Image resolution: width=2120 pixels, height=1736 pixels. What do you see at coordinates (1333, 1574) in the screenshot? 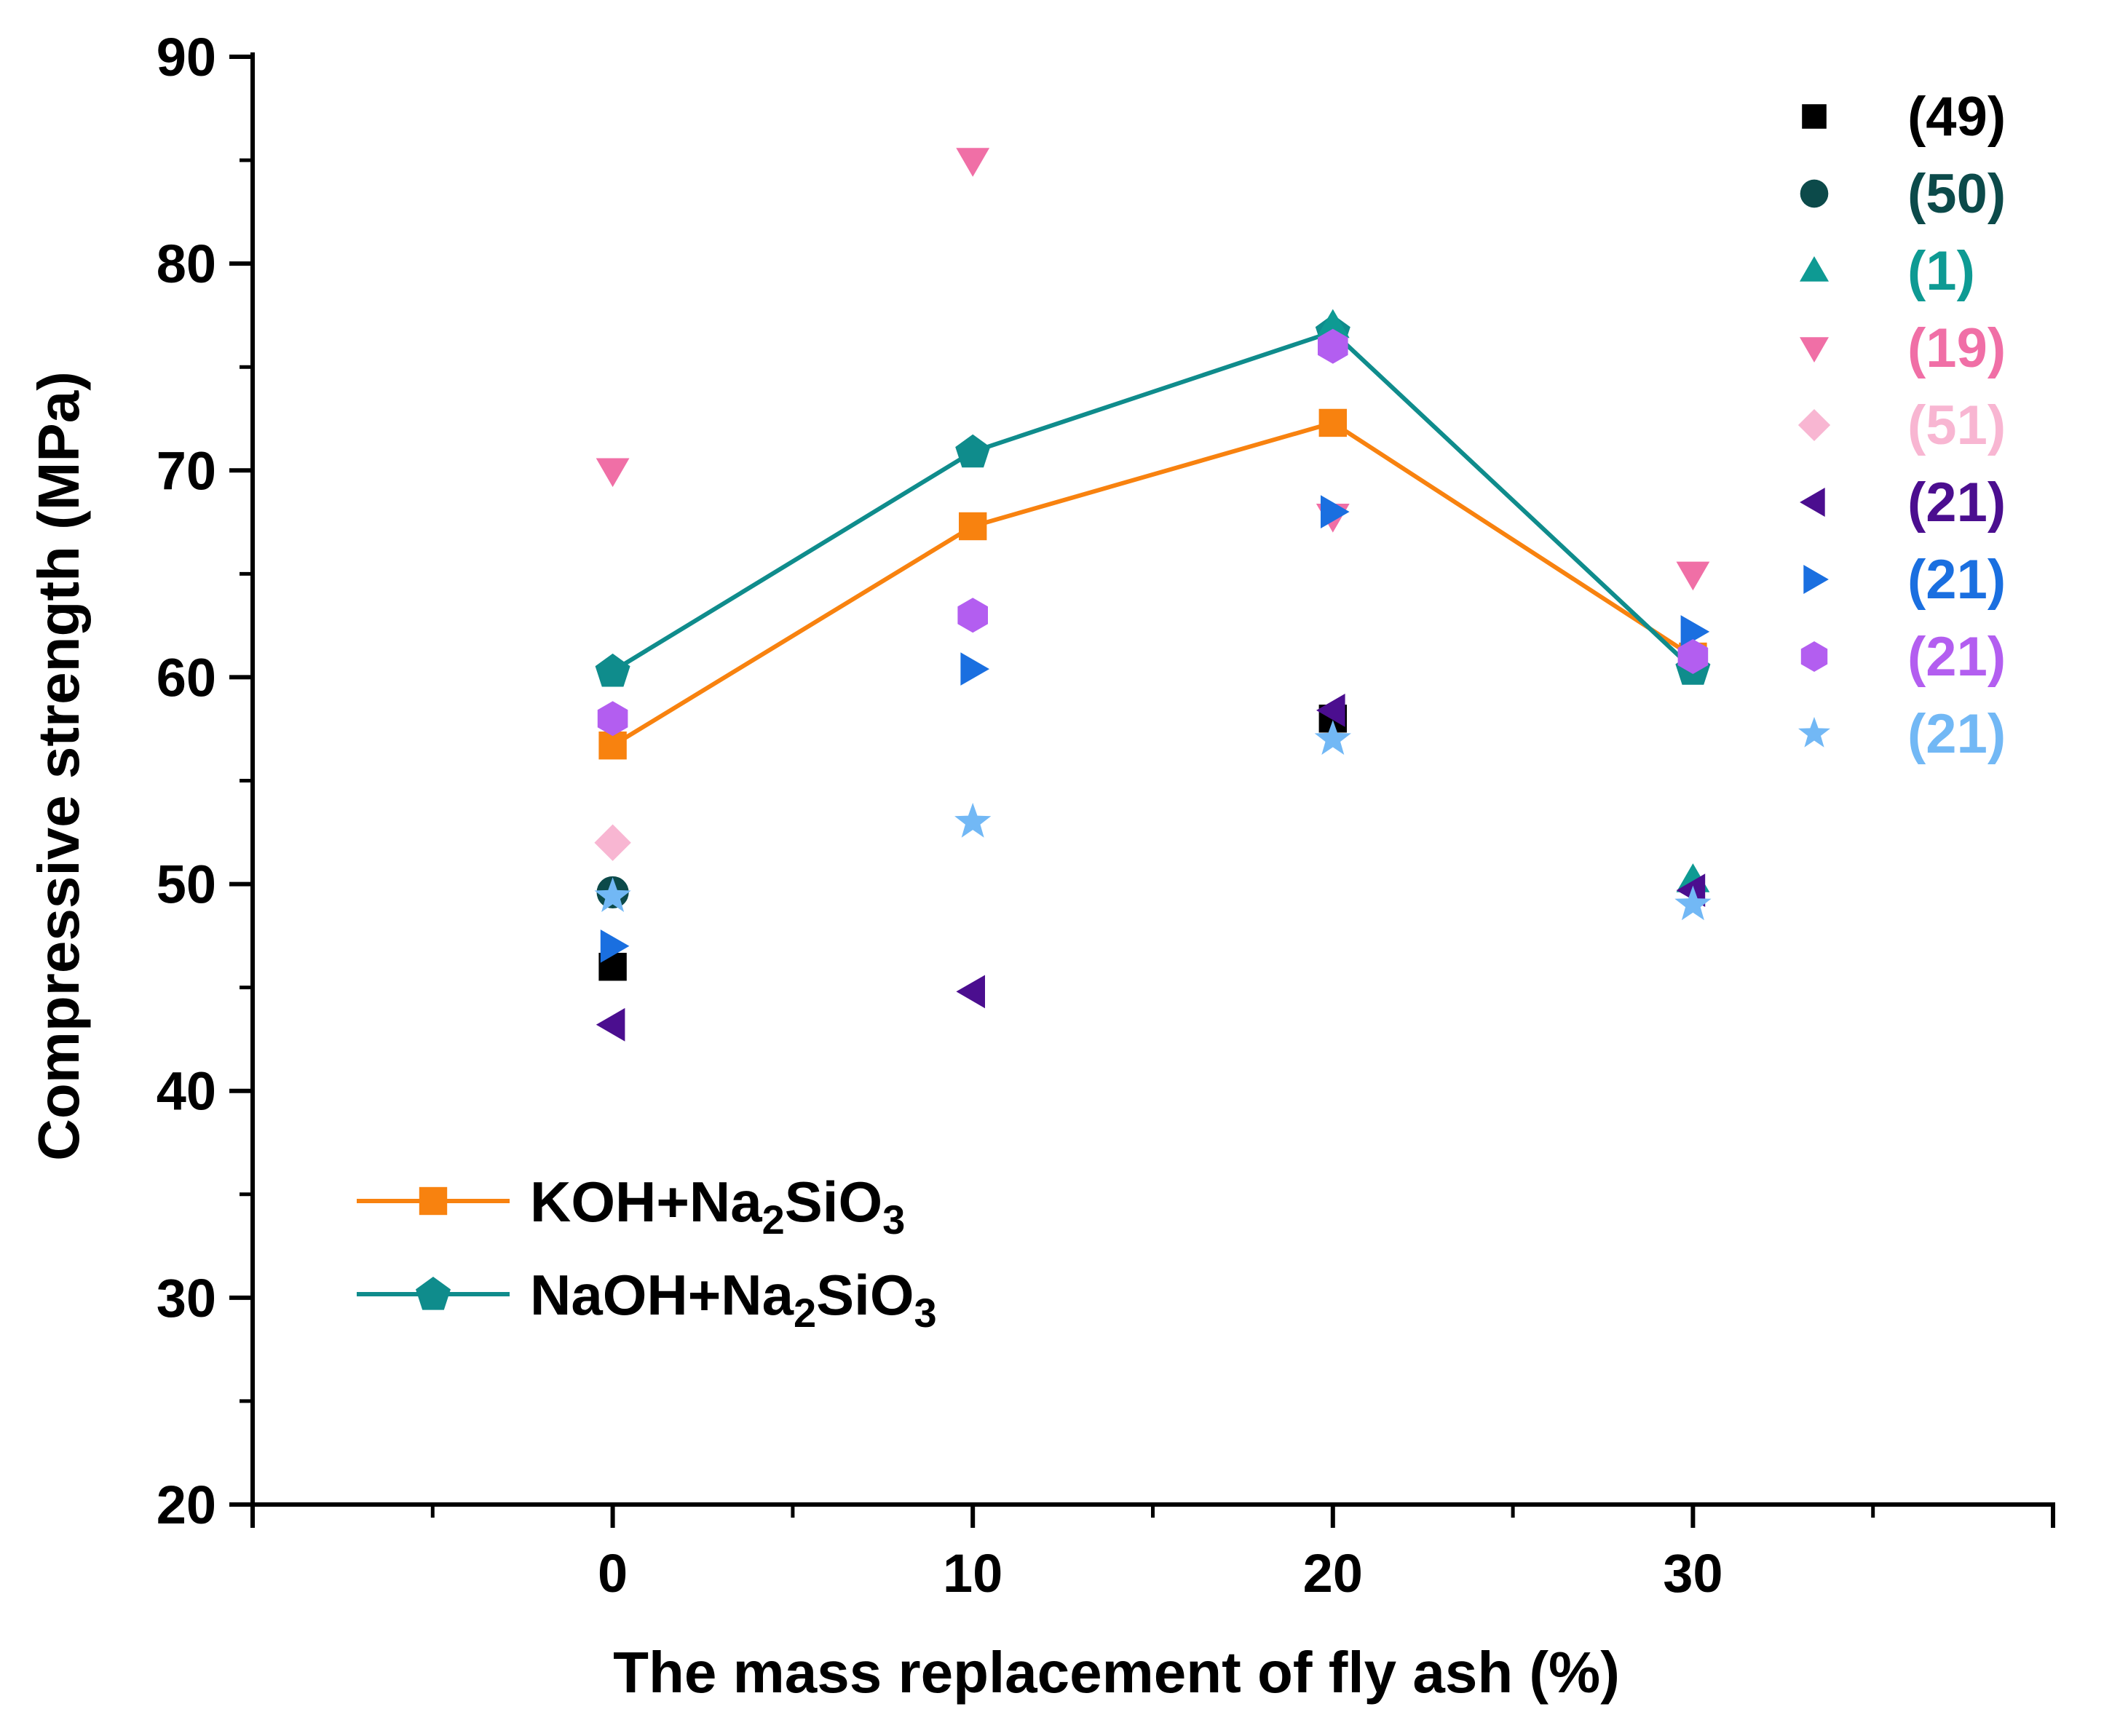
I see `x-tick-label: 20` at bounding box center [1333, 1574].